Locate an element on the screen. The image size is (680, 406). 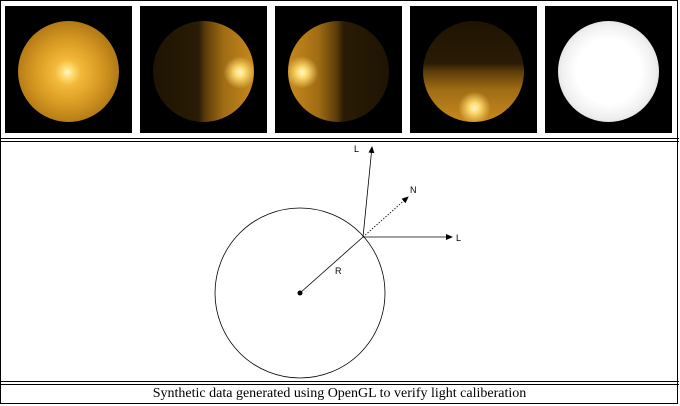
light-label-right: L is located at coordinates (458, 238).